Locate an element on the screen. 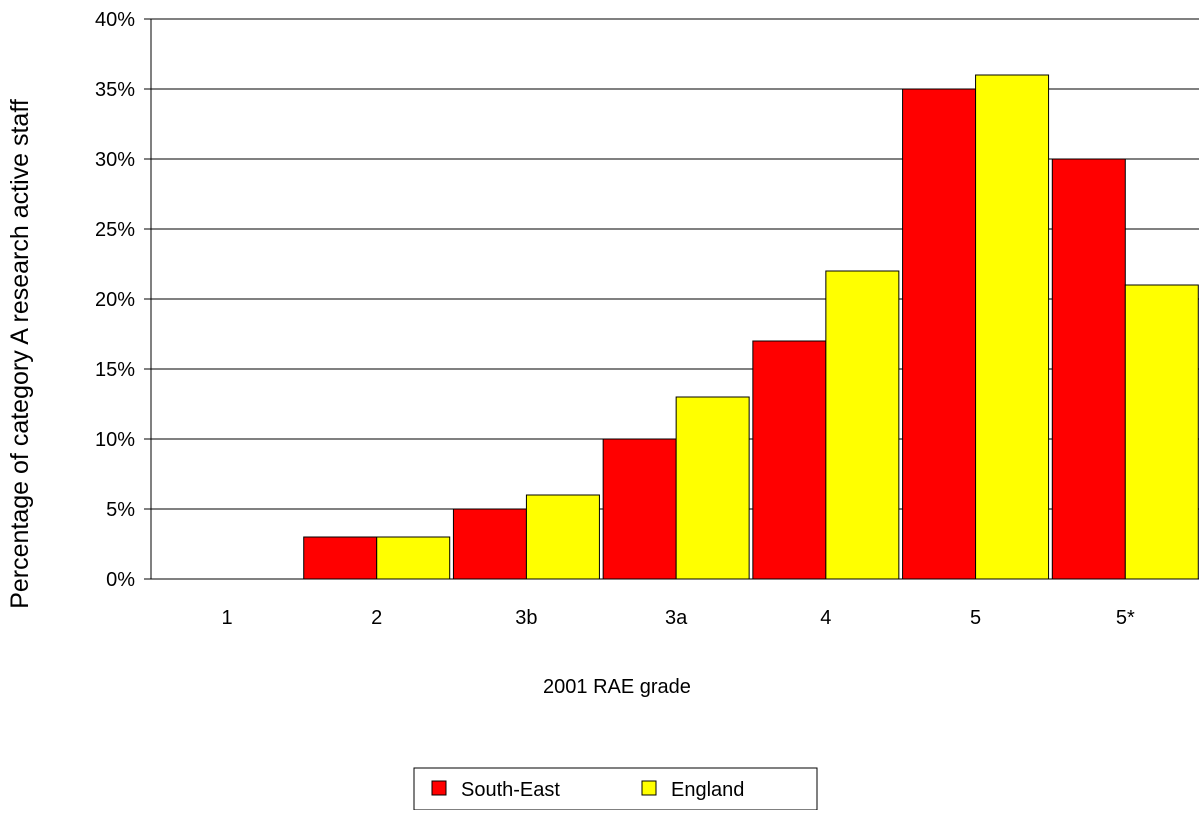  legend-label: England is located at coordinates (707, 790).